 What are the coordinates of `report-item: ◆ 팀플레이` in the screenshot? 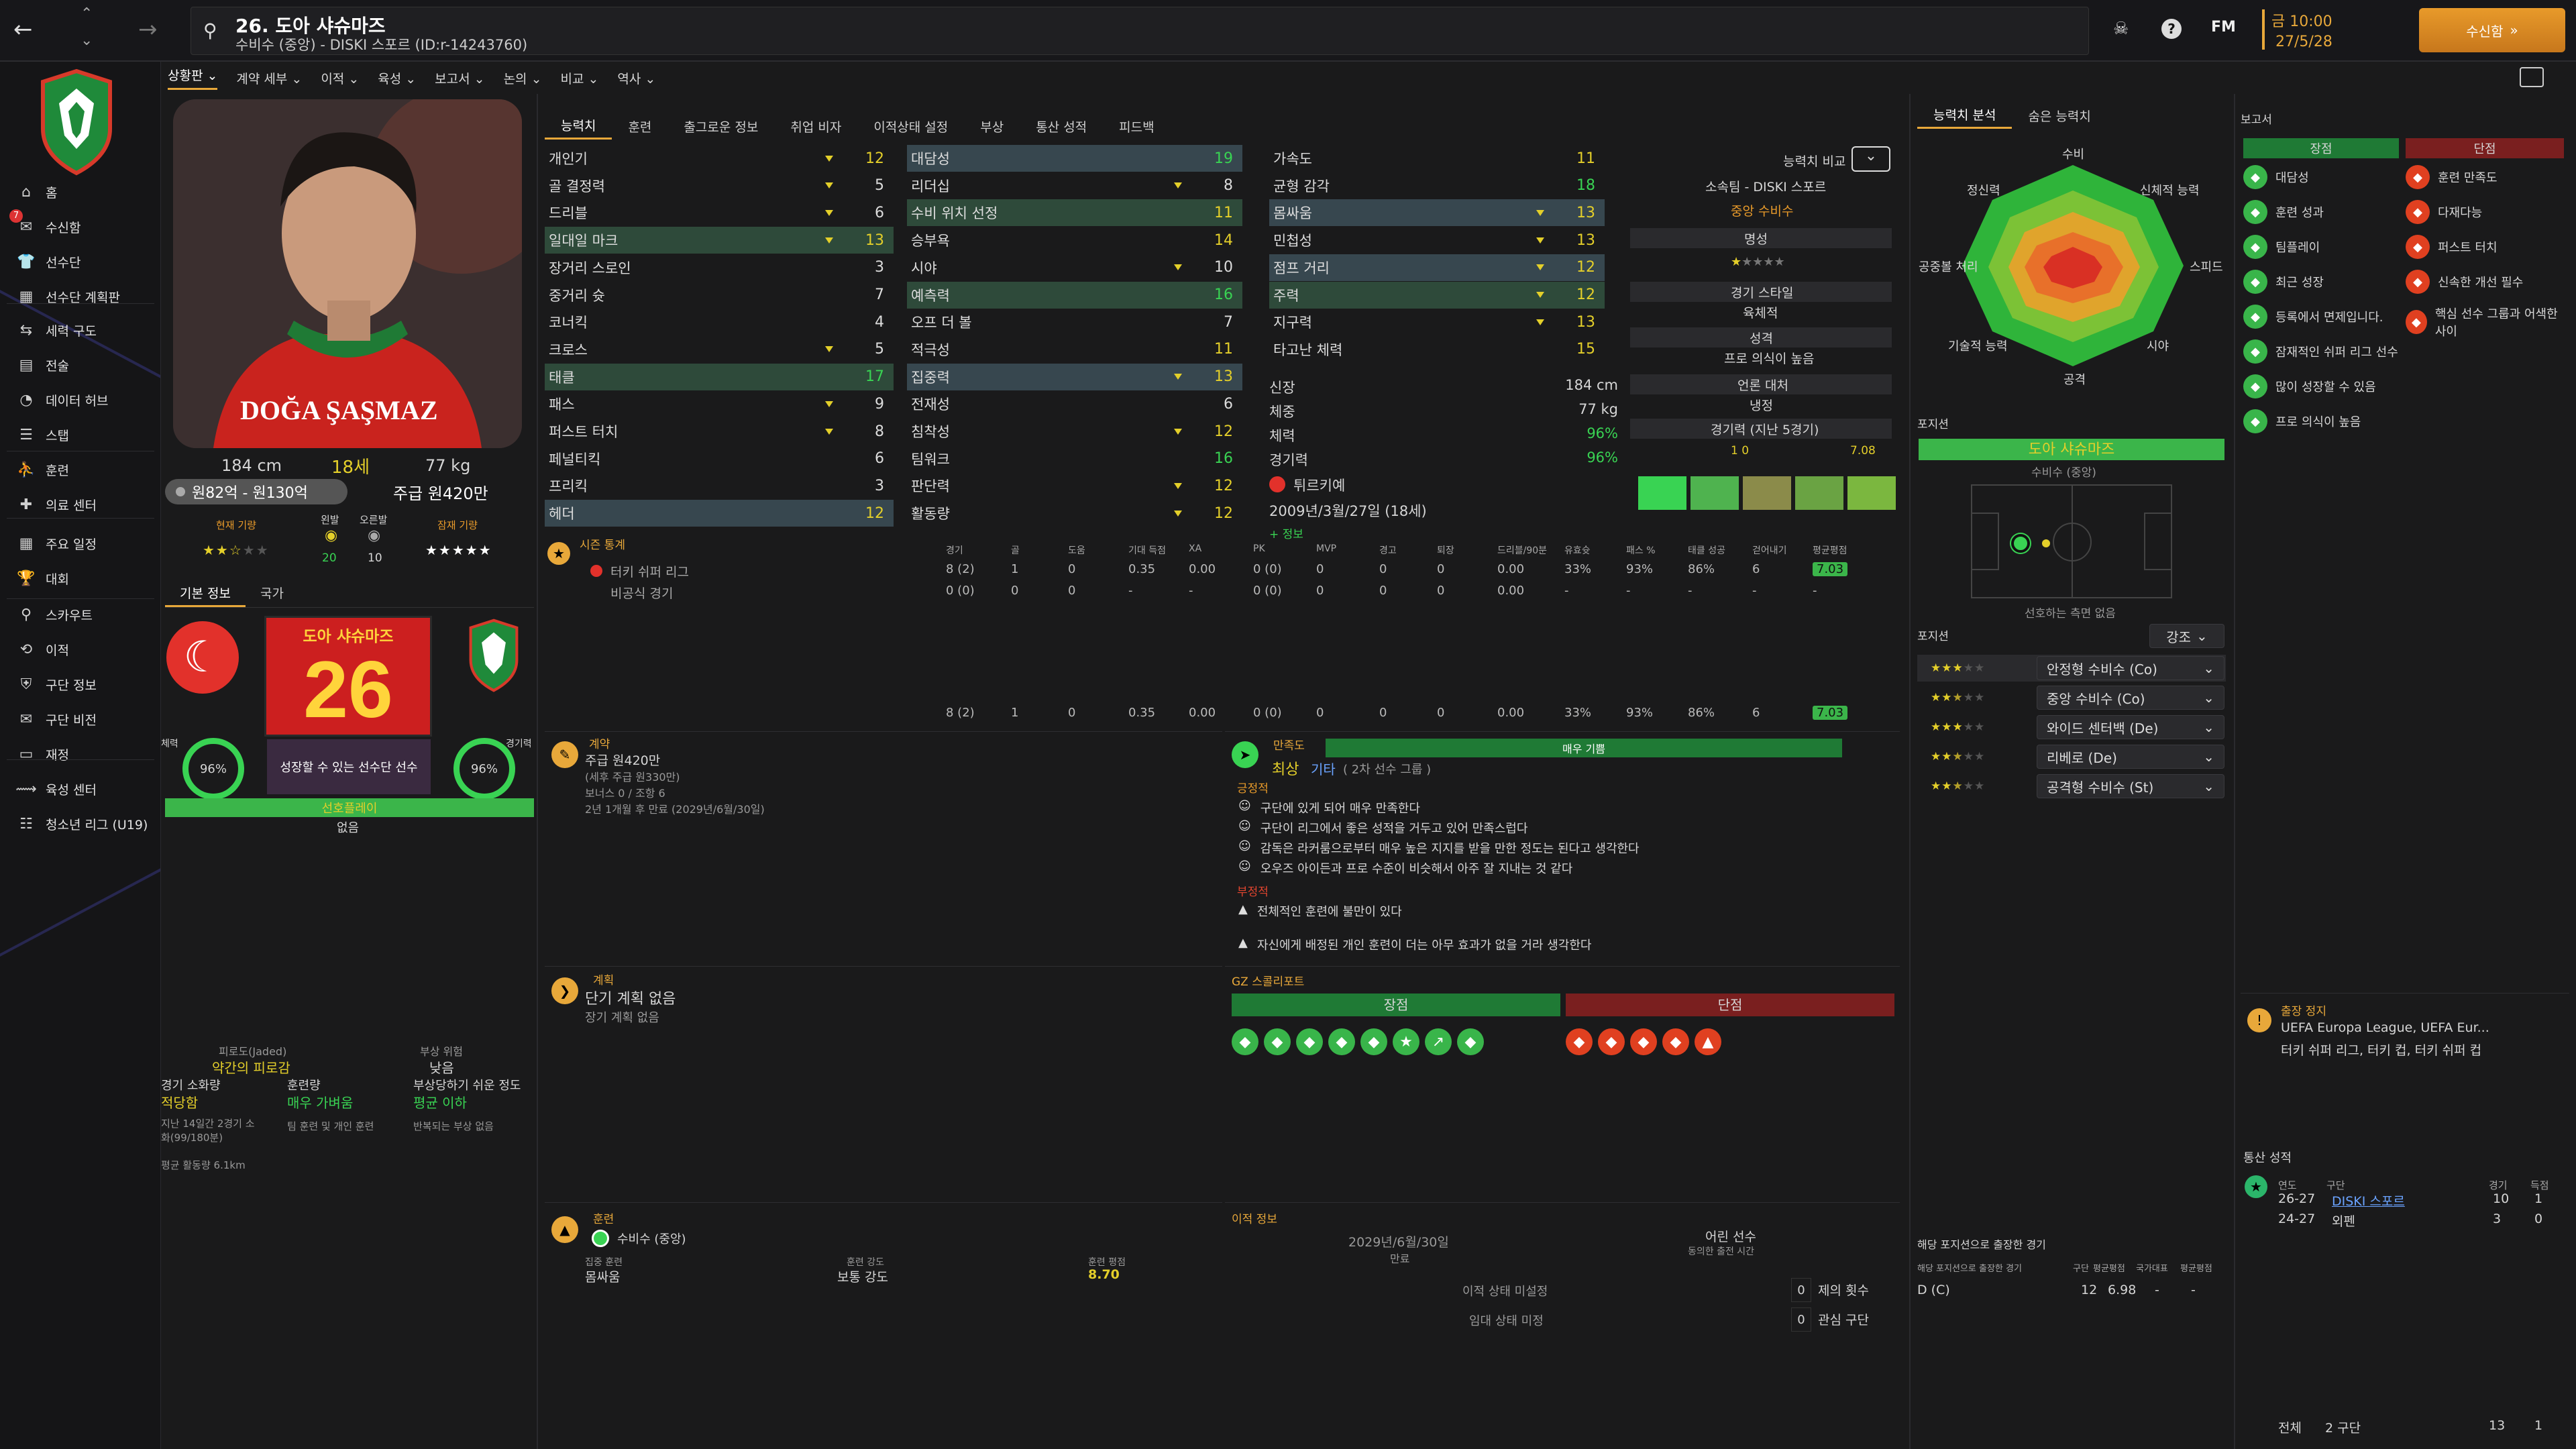 It's located at (2323, 247).